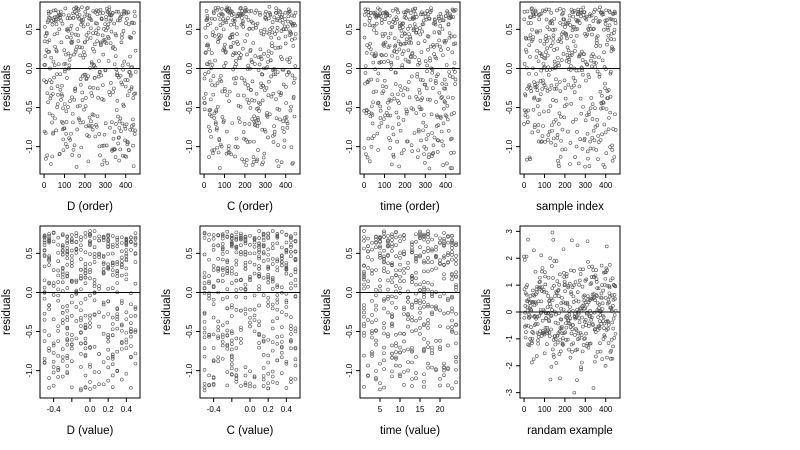 The width and height of the screenshot is (800, 450). I want to click on x-tick-label: 300, so click(426, 185).